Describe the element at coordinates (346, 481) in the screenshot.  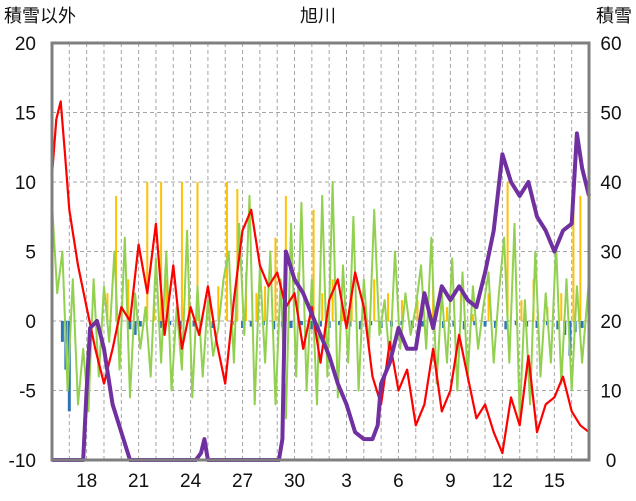
I see `x-tick-label: 3` at that location.